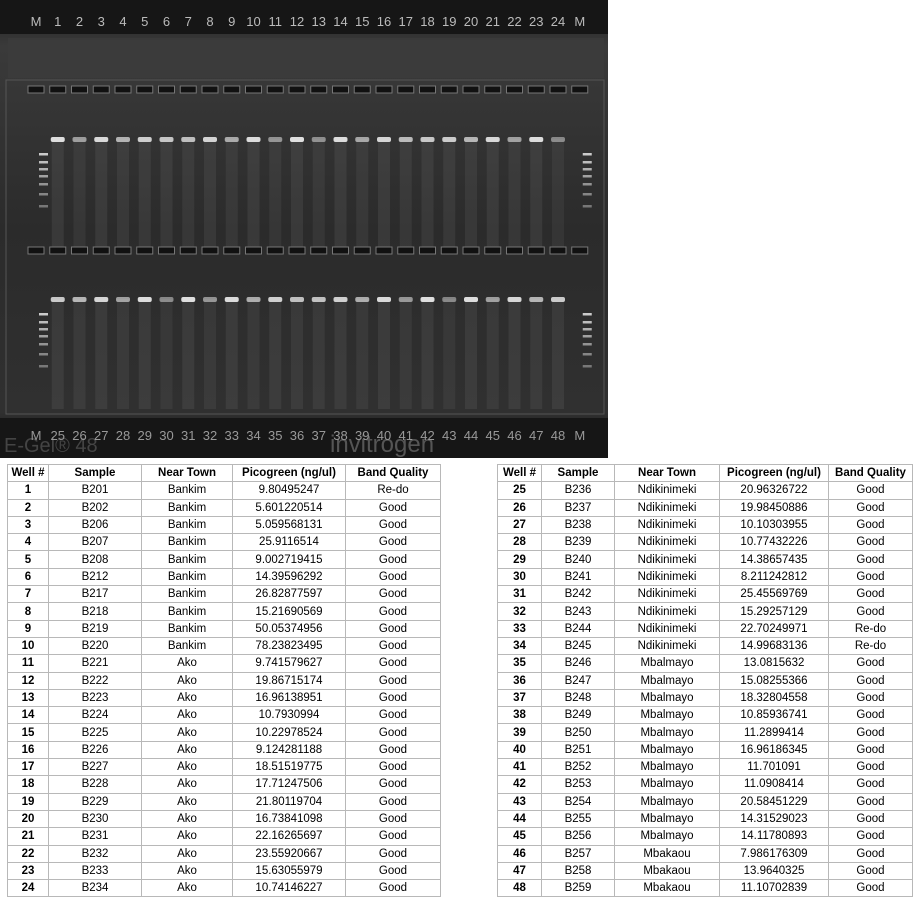 The height and width of the screenshot is (905, 919). Describe the element at coordinates (95, 750) in the screenshot. I see `table-cell: B226` at that location.